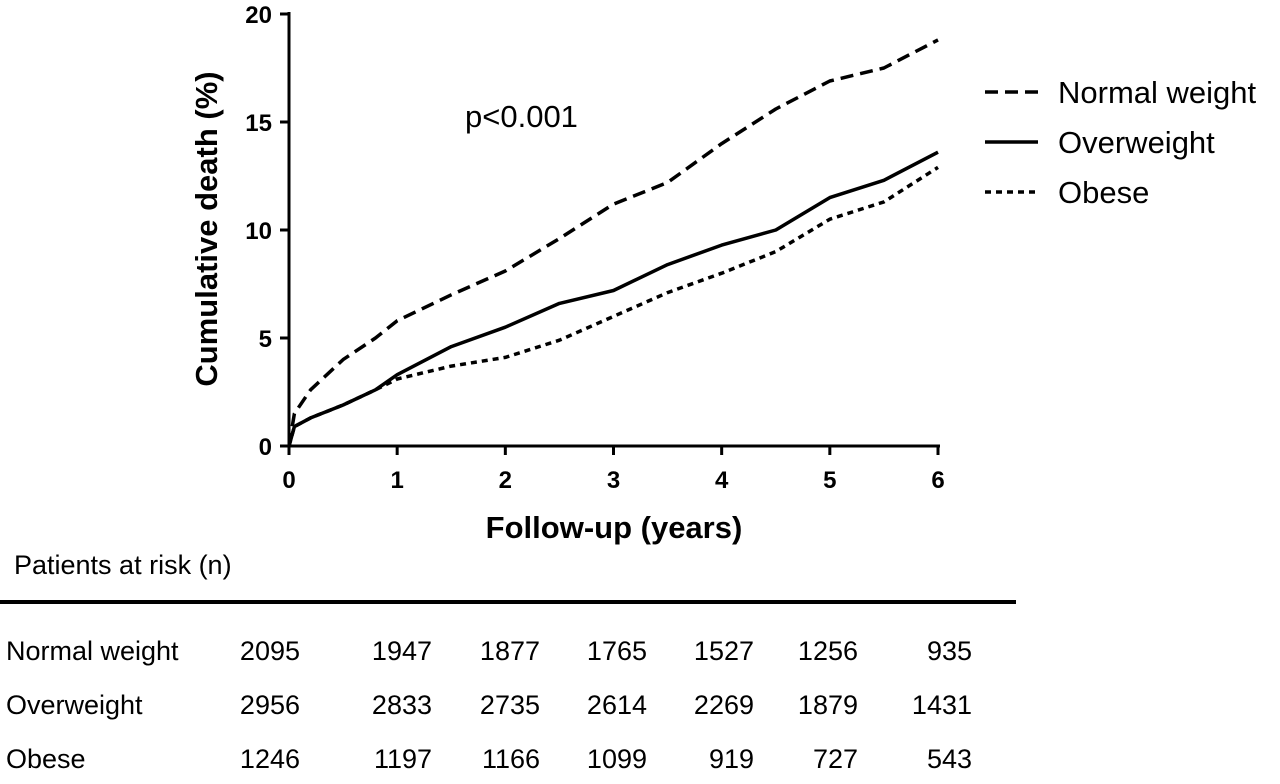 The height and width of the screenshot is (784, 1280). What do you see at coordinates (401, 705) in the screenshot?
I see `risk-cell: 2833` at bounding box center [401, 705].